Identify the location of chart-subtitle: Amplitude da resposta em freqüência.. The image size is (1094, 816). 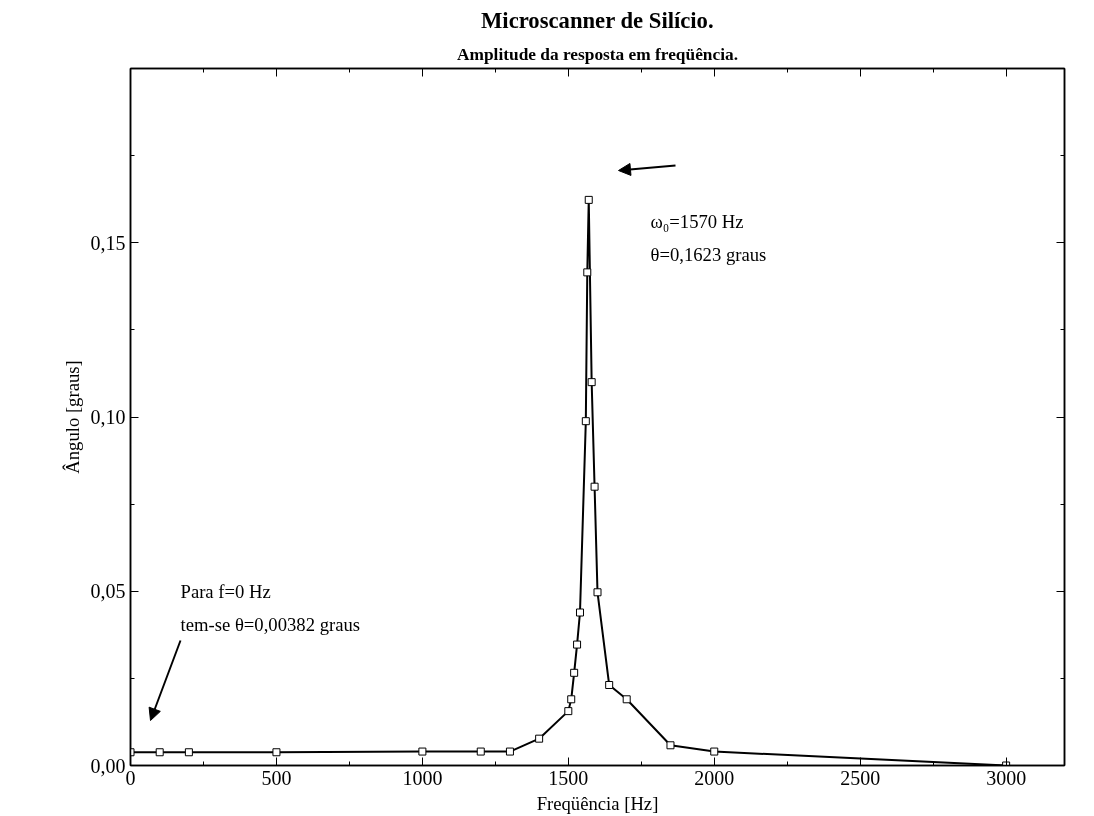
(597, 54).